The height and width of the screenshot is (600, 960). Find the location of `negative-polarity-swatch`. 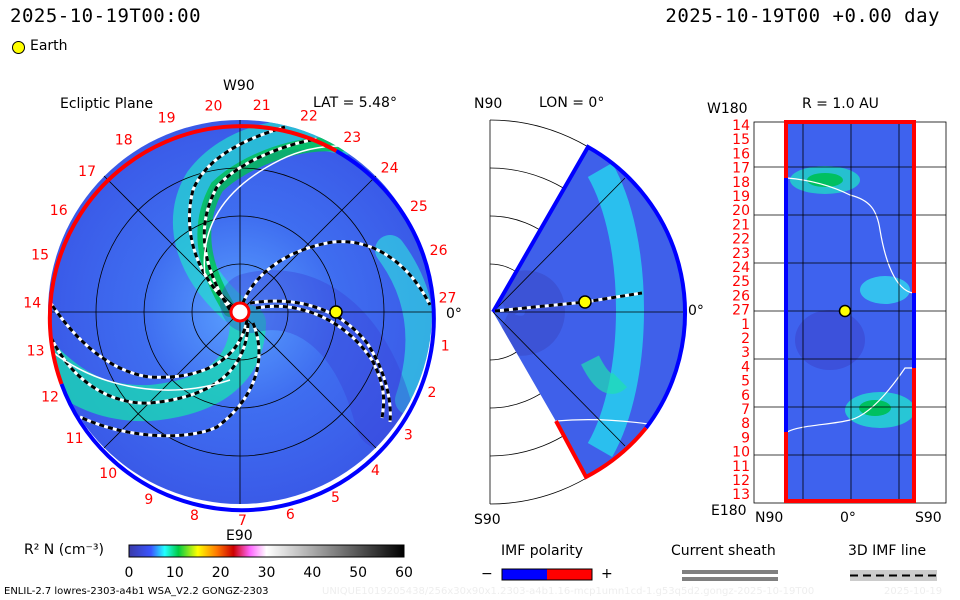

negative-polarity-swatch is located at coordinates (524, 574).